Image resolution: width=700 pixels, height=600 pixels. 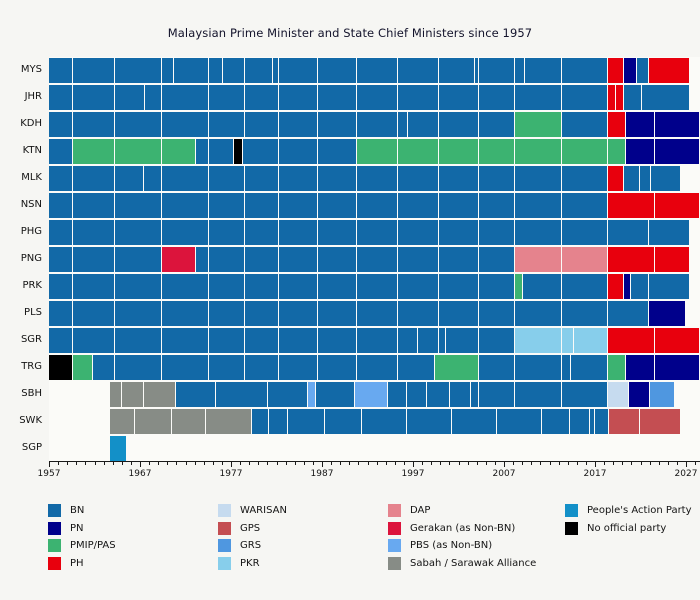 I want to click on minor-tick-1958, so click(x=59, y=463).